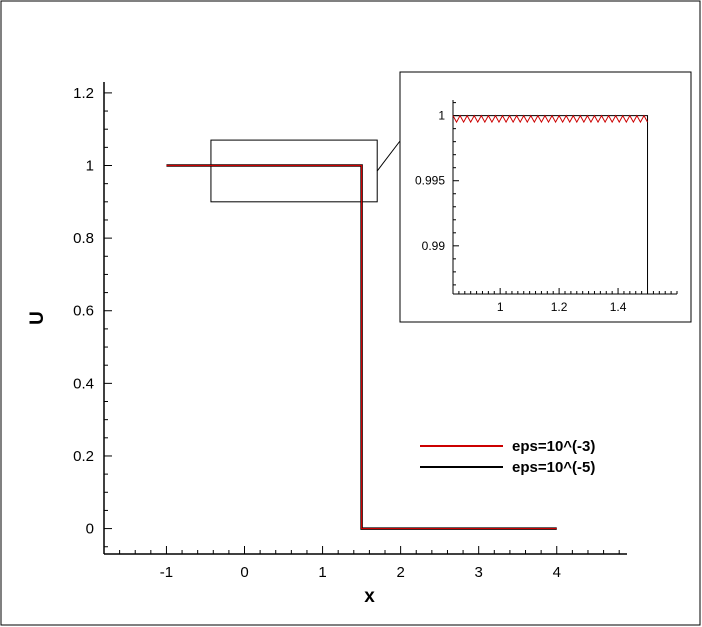 The height and width of the screenshot is (627, 702). I want to click on legend: eps=10^(-3) eps=10^(-5), so click(507, 457).